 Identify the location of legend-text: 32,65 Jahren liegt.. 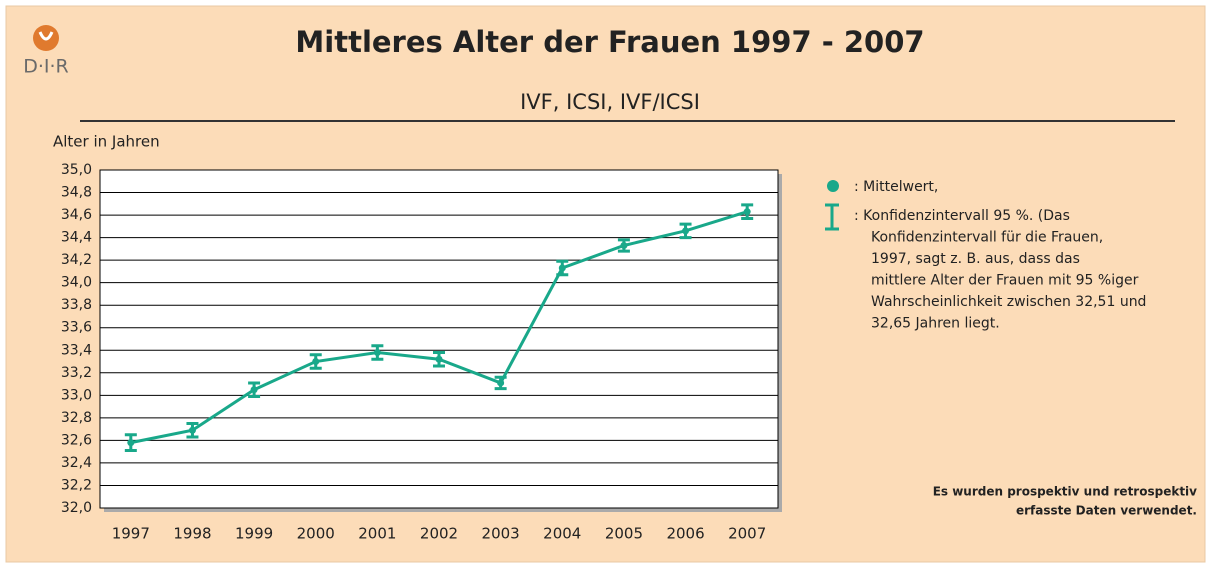
(935, 324).